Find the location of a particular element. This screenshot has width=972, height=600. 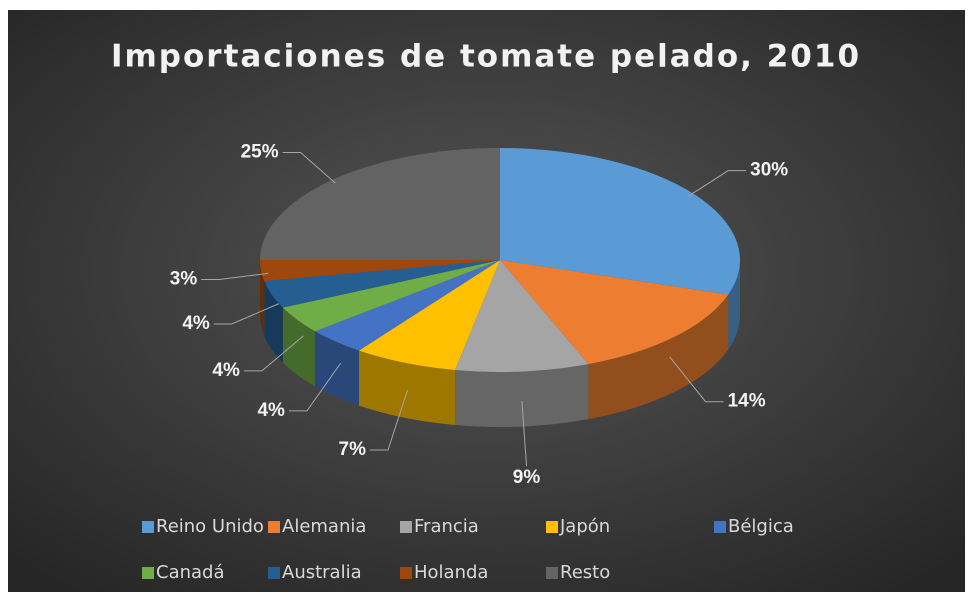

legend-label: Australia is located at coordinates (322, 572).